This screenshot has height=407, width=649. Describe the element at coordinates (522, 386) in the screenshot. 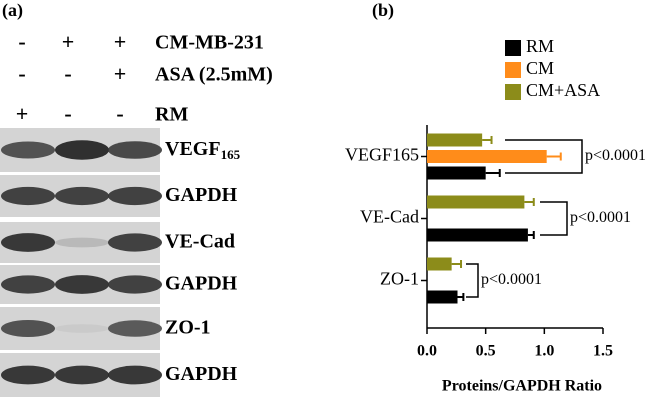

I see `x-axis-label: Proteins/GAPDH Ratio` at that location.